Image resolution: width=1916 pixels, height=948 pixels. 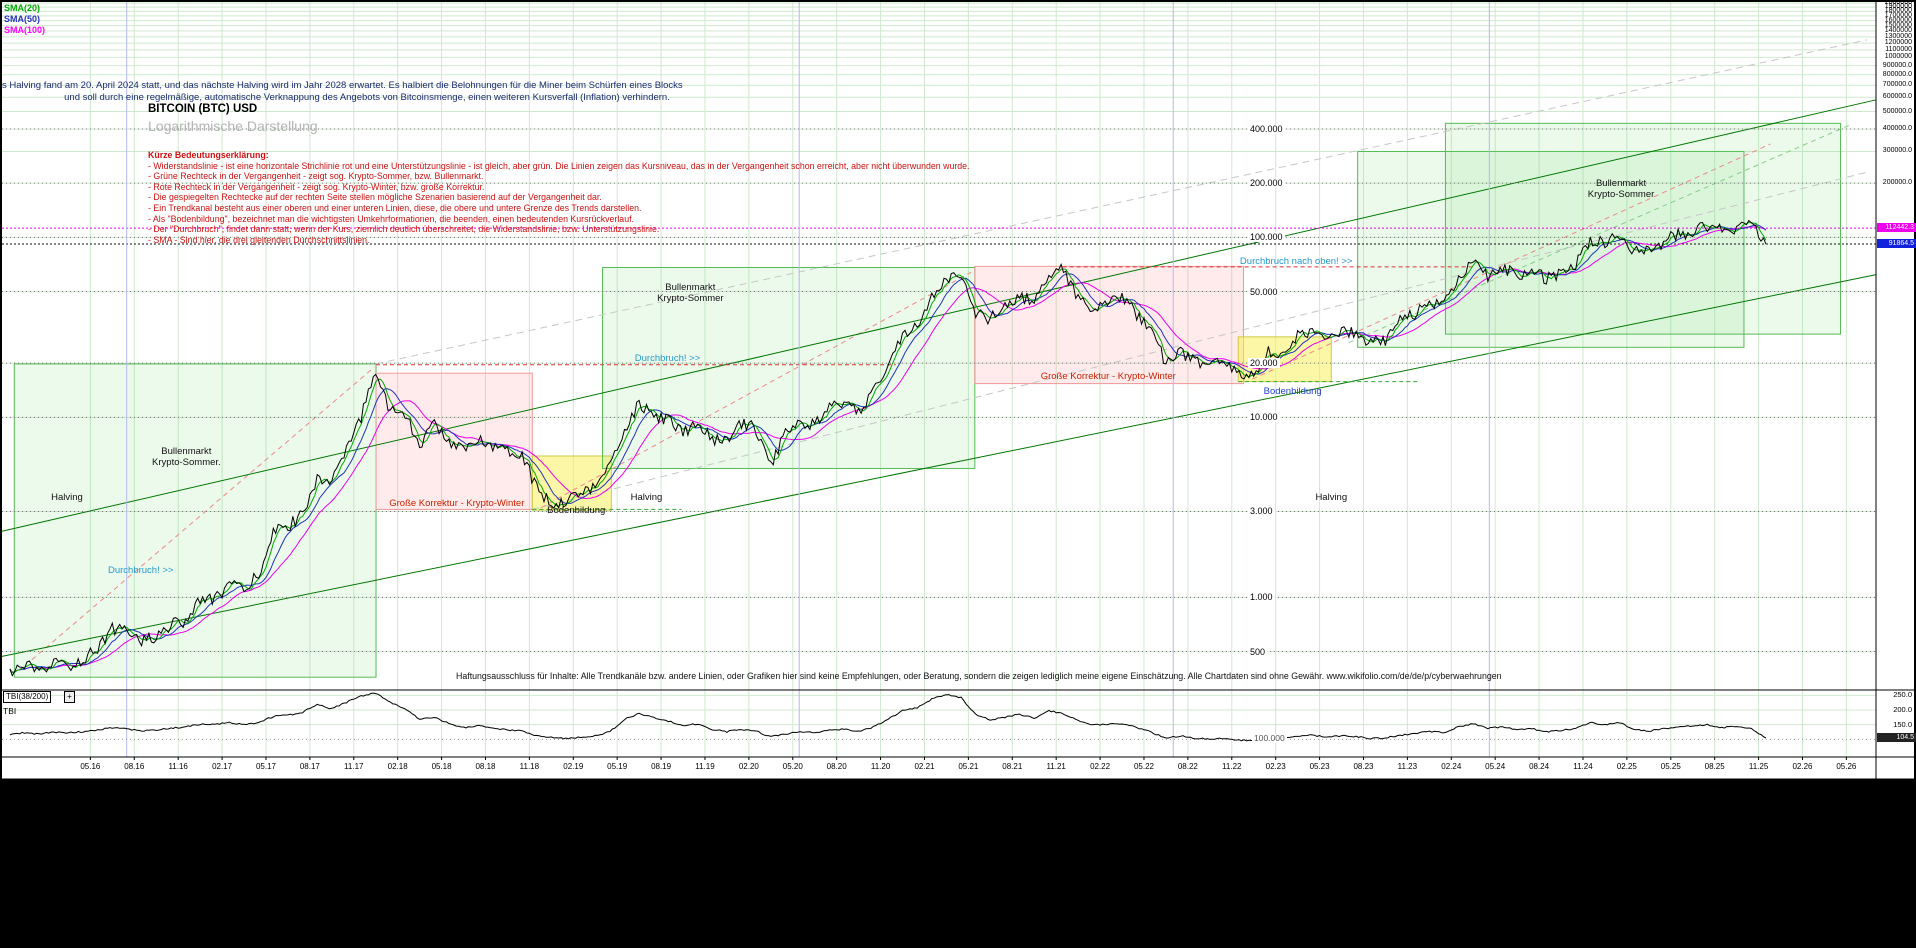 What do you see at coordinates (10, 711) in the screenshot?
I see `tbi-axis-title: TBI` at bounding box center [10, 711].